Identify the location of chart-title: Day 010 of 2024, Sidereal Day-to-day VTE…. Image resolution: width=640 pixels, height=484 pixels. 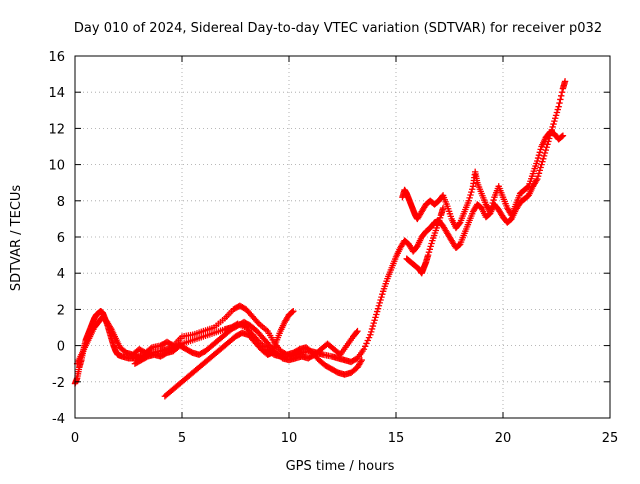
(338, 28).